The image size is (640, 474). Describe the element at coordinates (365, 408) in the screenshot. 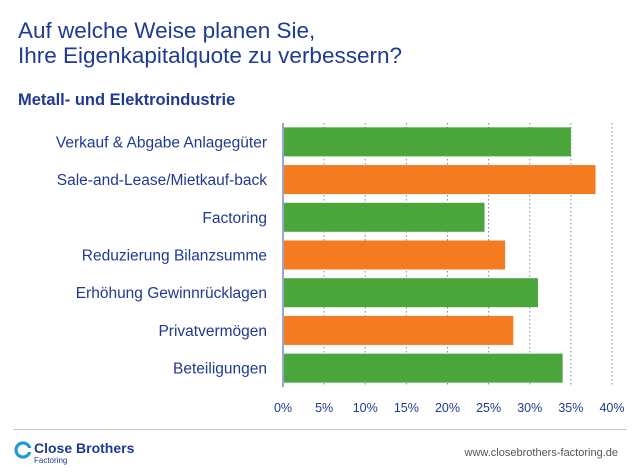

I see `x-tick-label: 10%` at that location.